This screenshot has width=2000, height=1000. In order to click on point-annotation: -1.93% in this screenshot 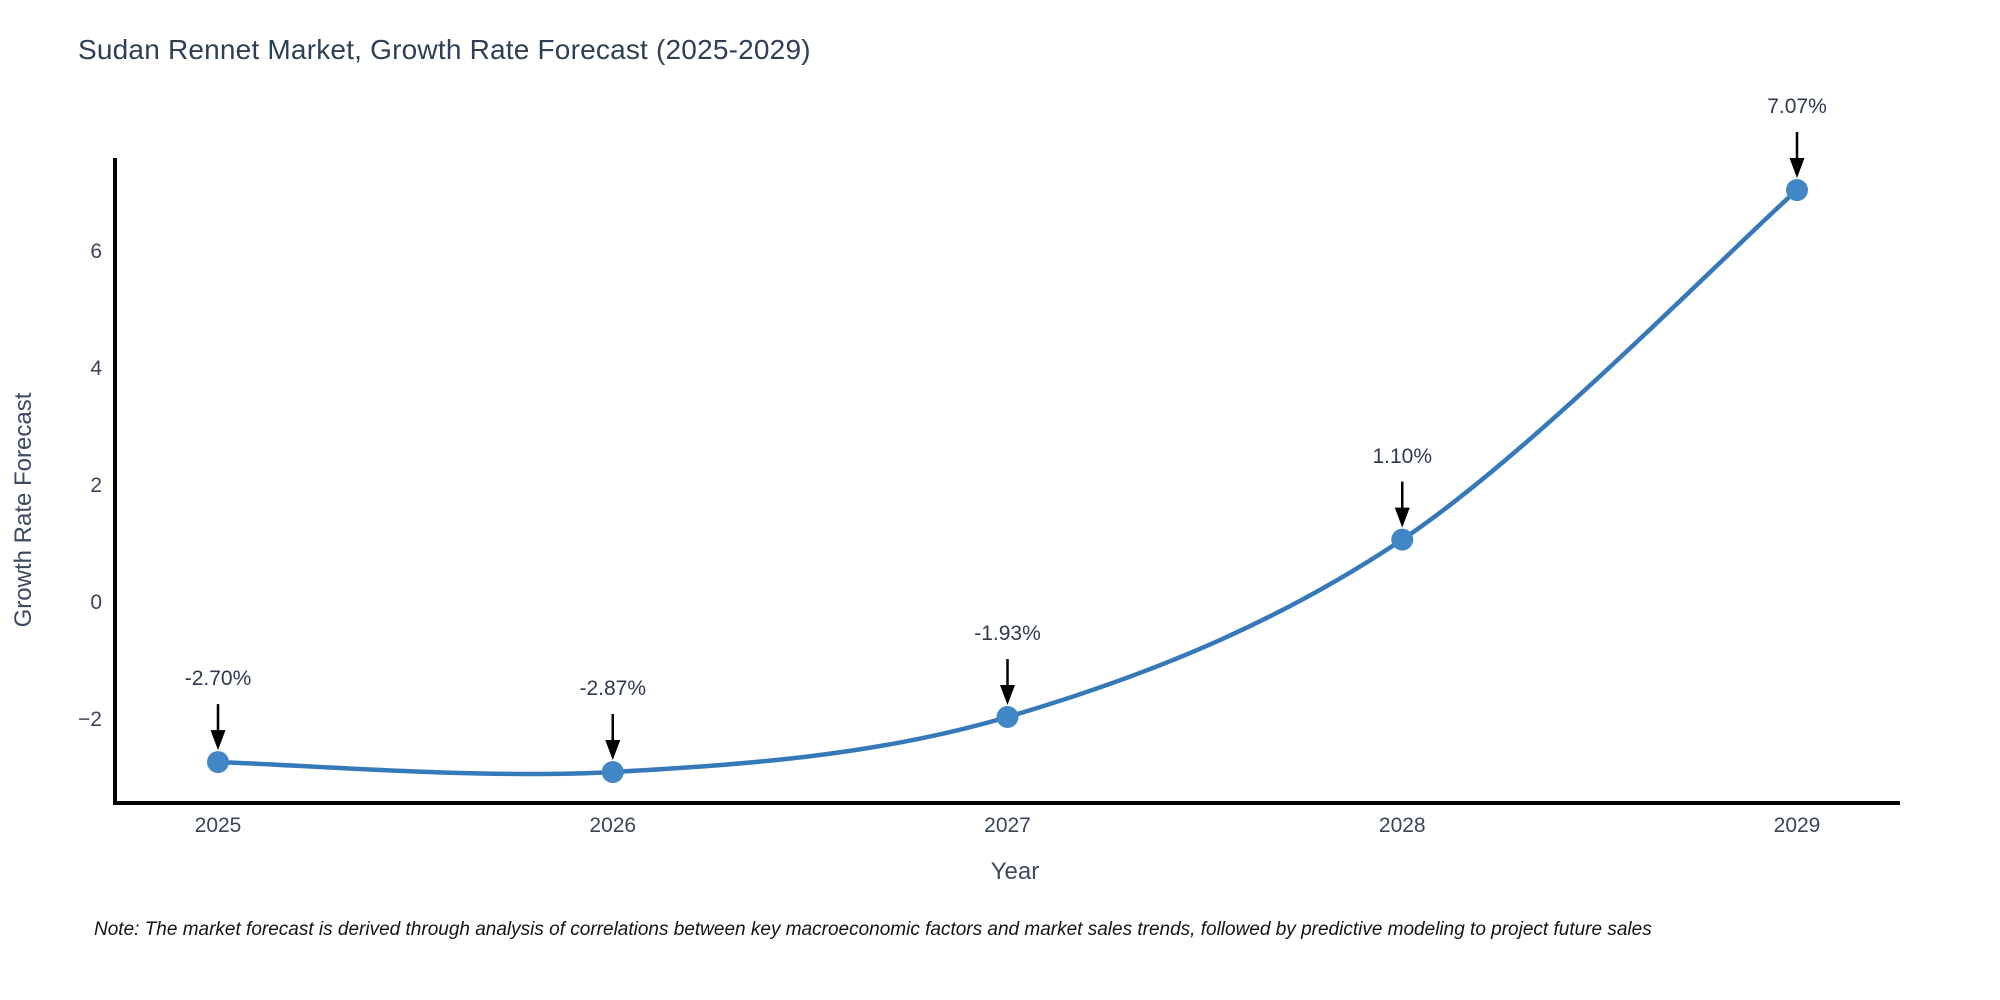, I will do `click(1007, 633)`.